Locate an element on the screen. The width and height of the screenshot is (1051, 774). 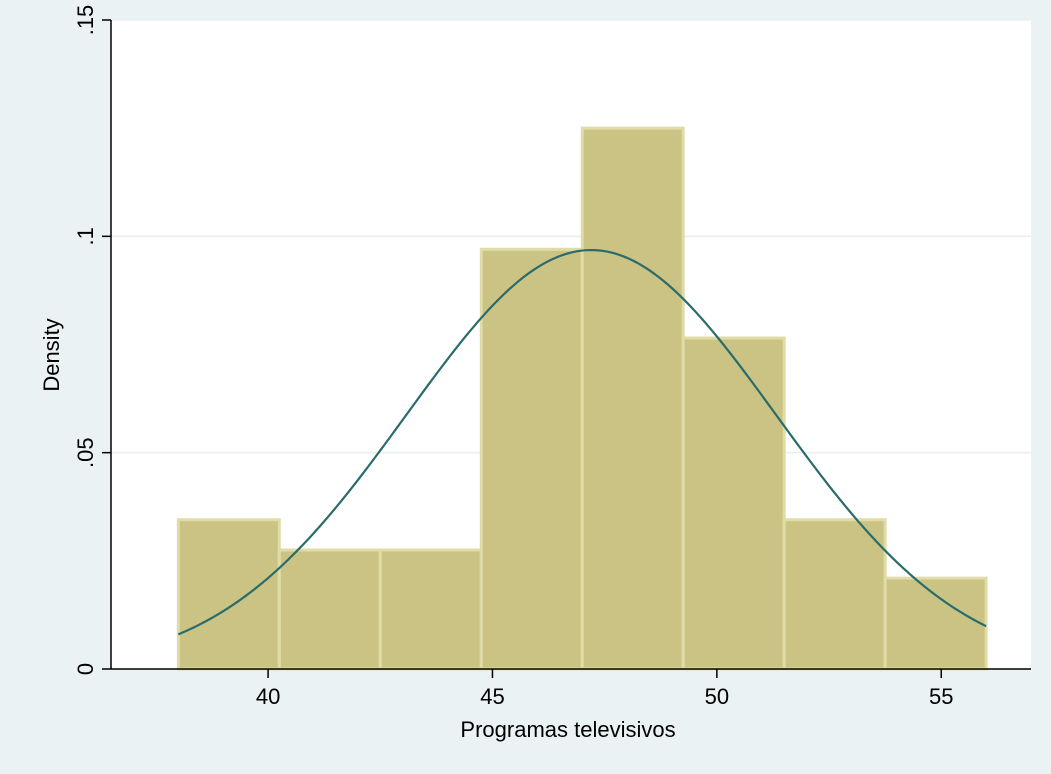
x-tick-label-3: 55 is located at coordinates (941, 696).